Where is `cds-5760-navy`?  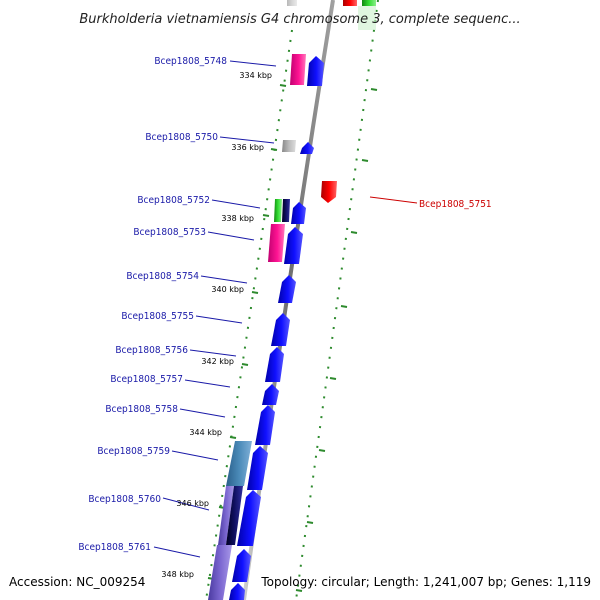 cds-5760-navy is located at coordinates (234, 515).